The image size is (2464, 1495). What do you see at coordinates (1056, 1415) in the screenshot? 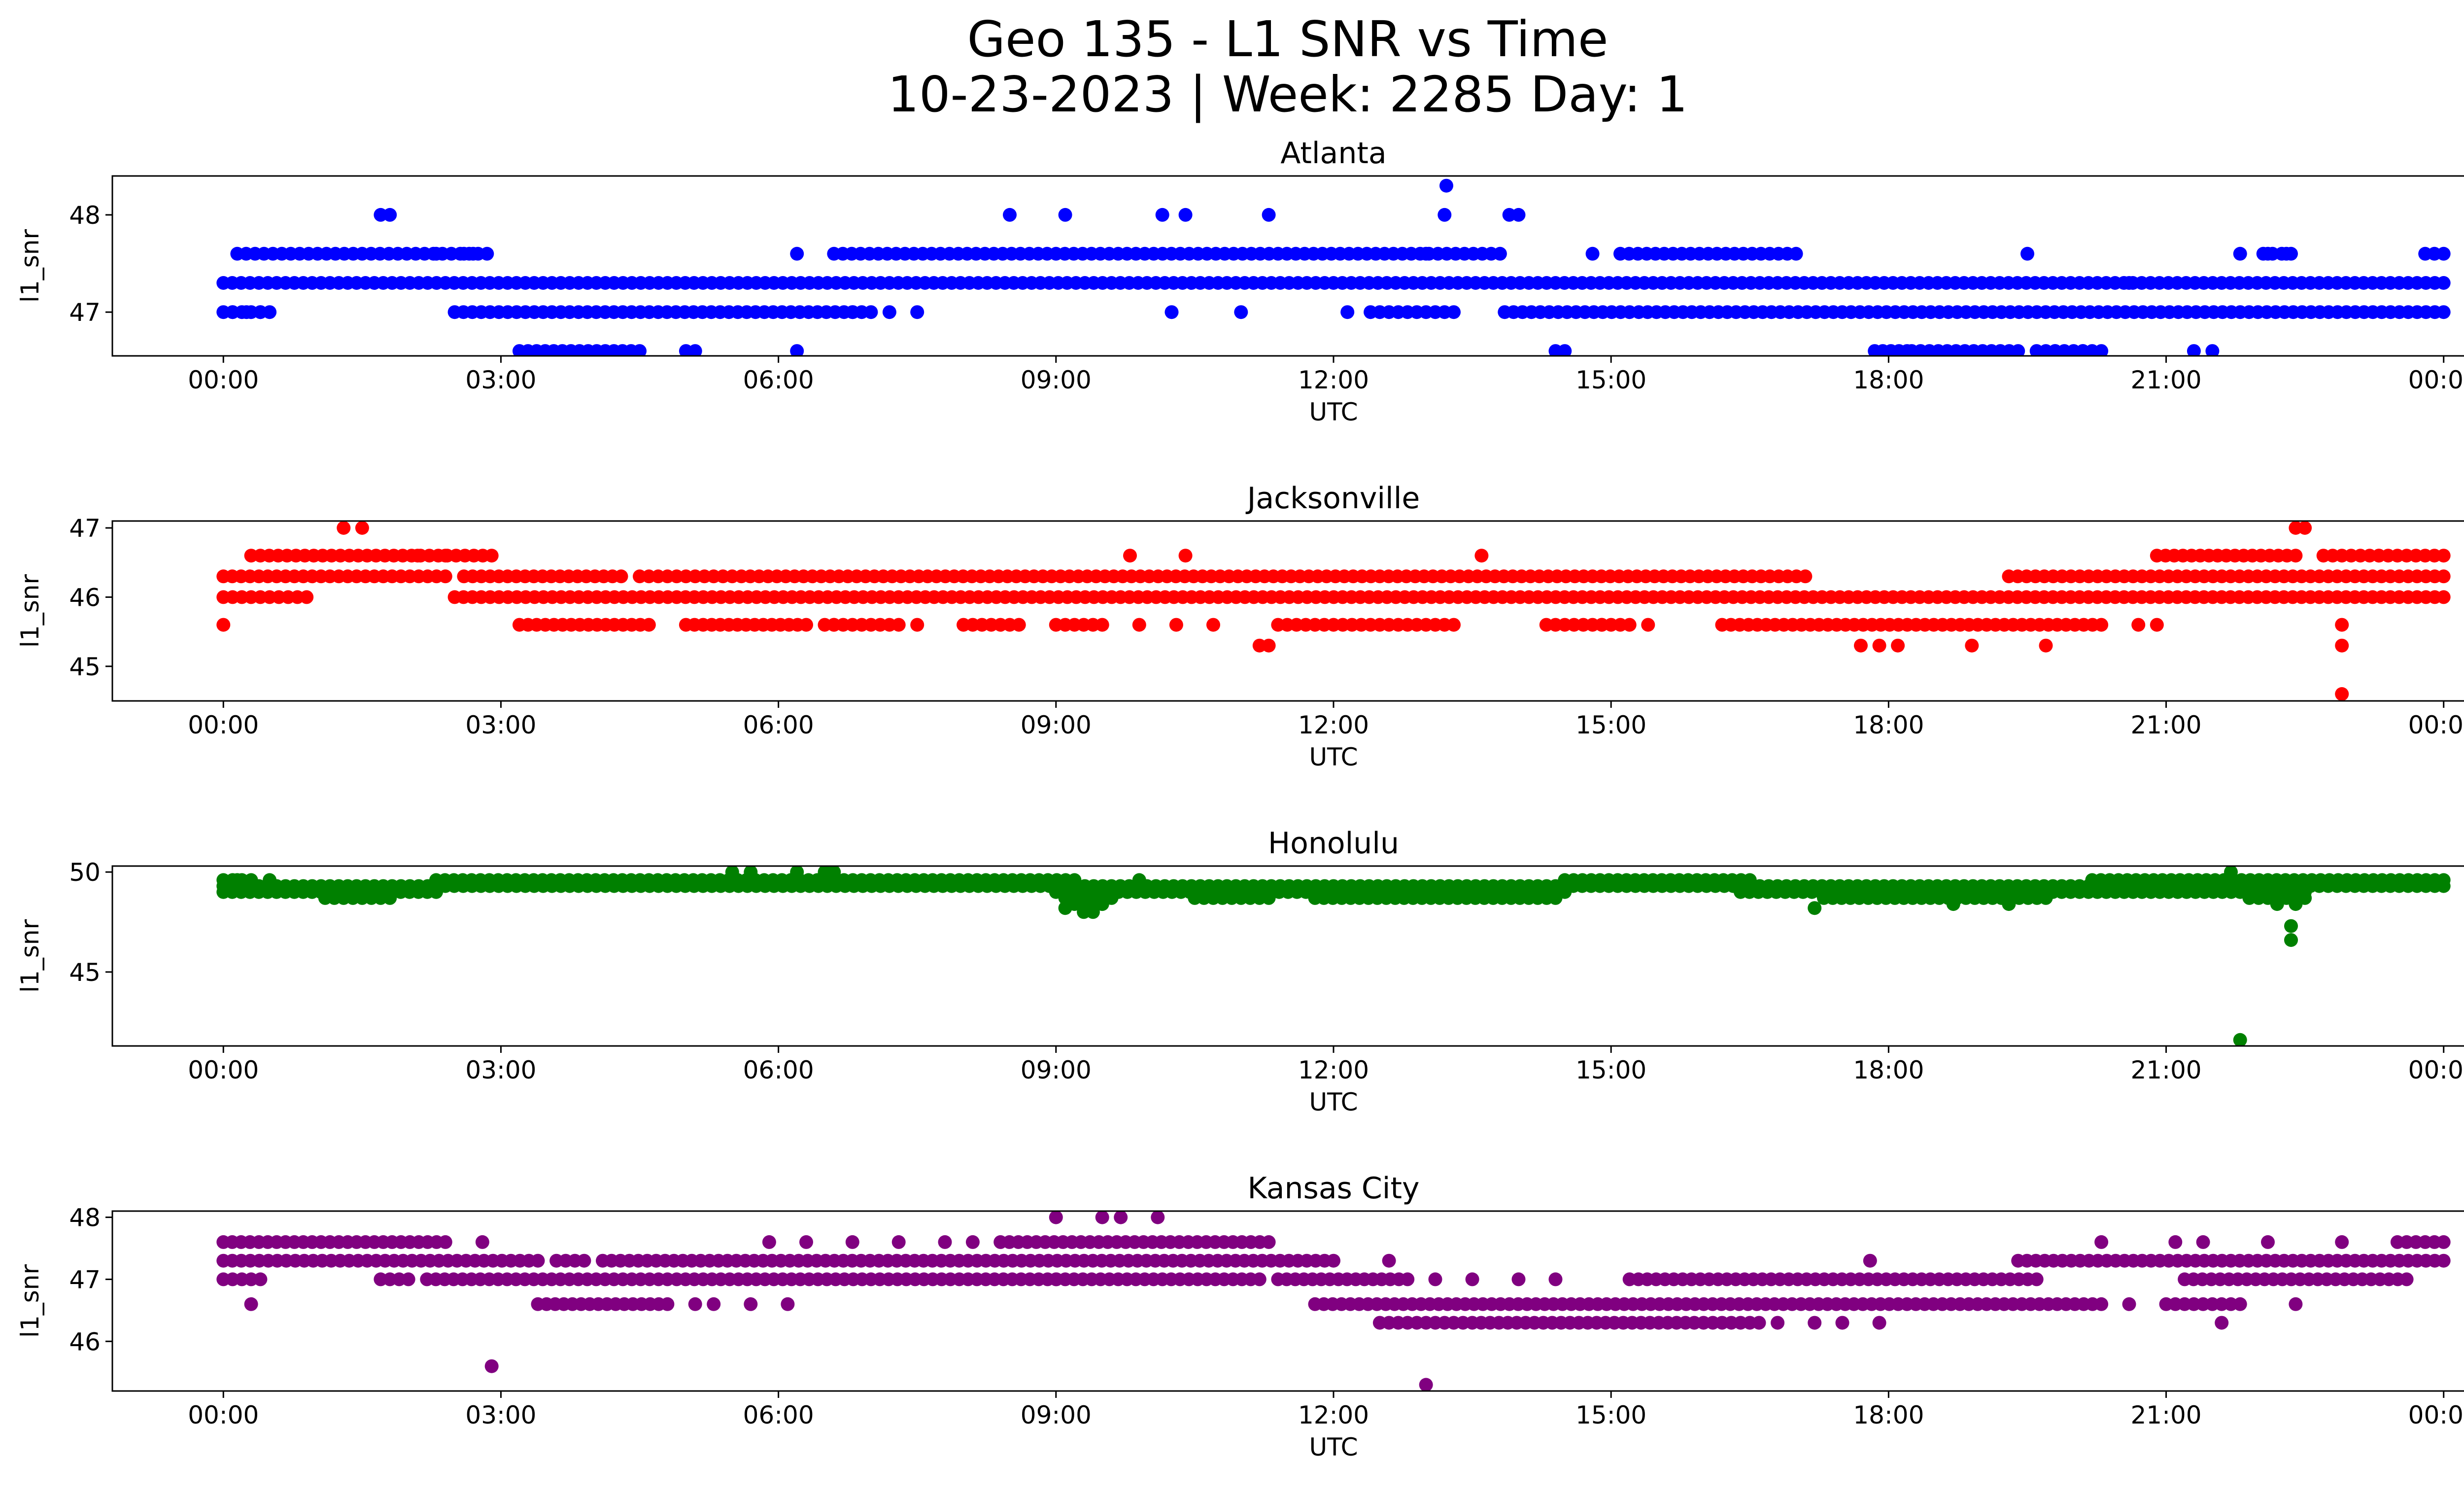
I see `x-tick-label: 09:00` at bounding box center [1056, 1415].